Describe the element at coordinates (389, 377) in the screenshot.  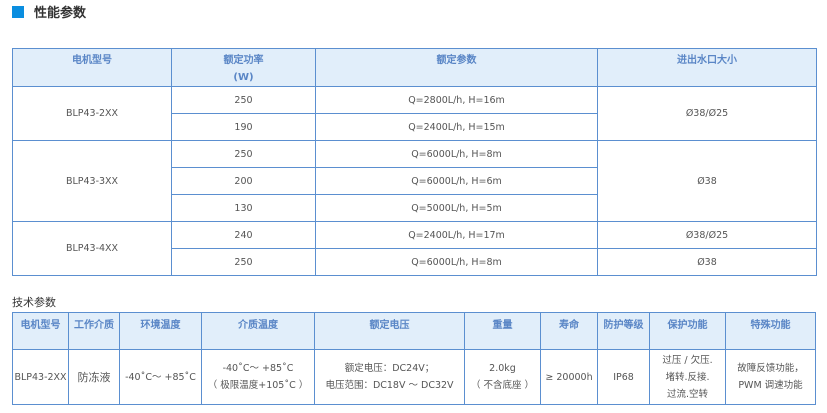
I see `voltage-cell: 额定电压：DC24V； 电压范围：DC18V ～ DC32V` at that location.